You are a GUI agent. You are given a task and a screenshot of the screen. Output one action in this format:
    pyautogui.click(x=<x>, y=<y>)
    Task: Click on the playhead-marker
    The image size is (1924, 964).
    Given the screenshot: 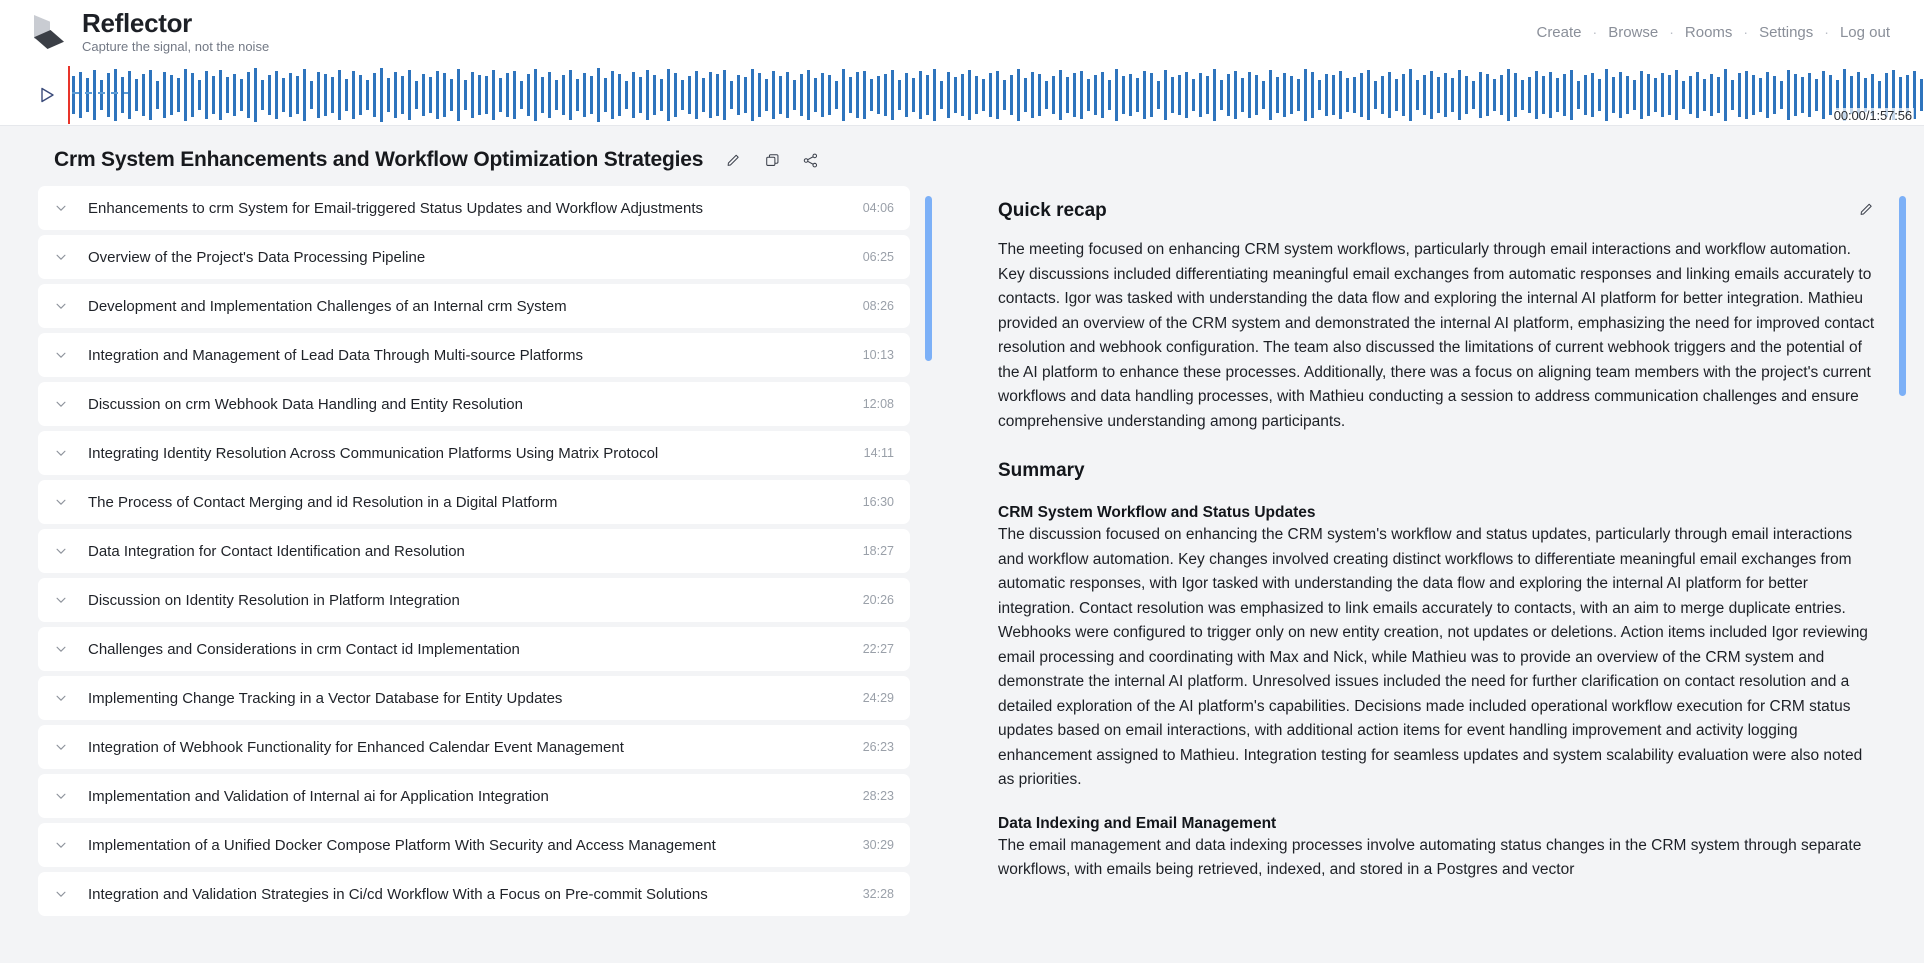 What is the action you would take?
    pyautogui.click(x=69, y=95)
    